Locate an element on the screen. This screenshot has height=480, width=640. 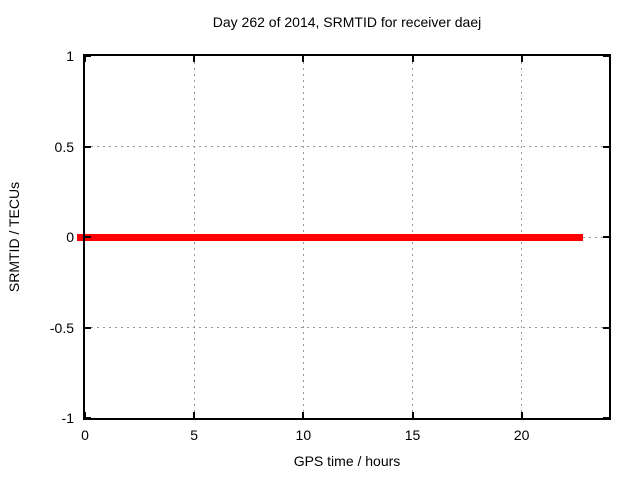
x-tick-label-15: 15 is located at coordinates (412, 435).